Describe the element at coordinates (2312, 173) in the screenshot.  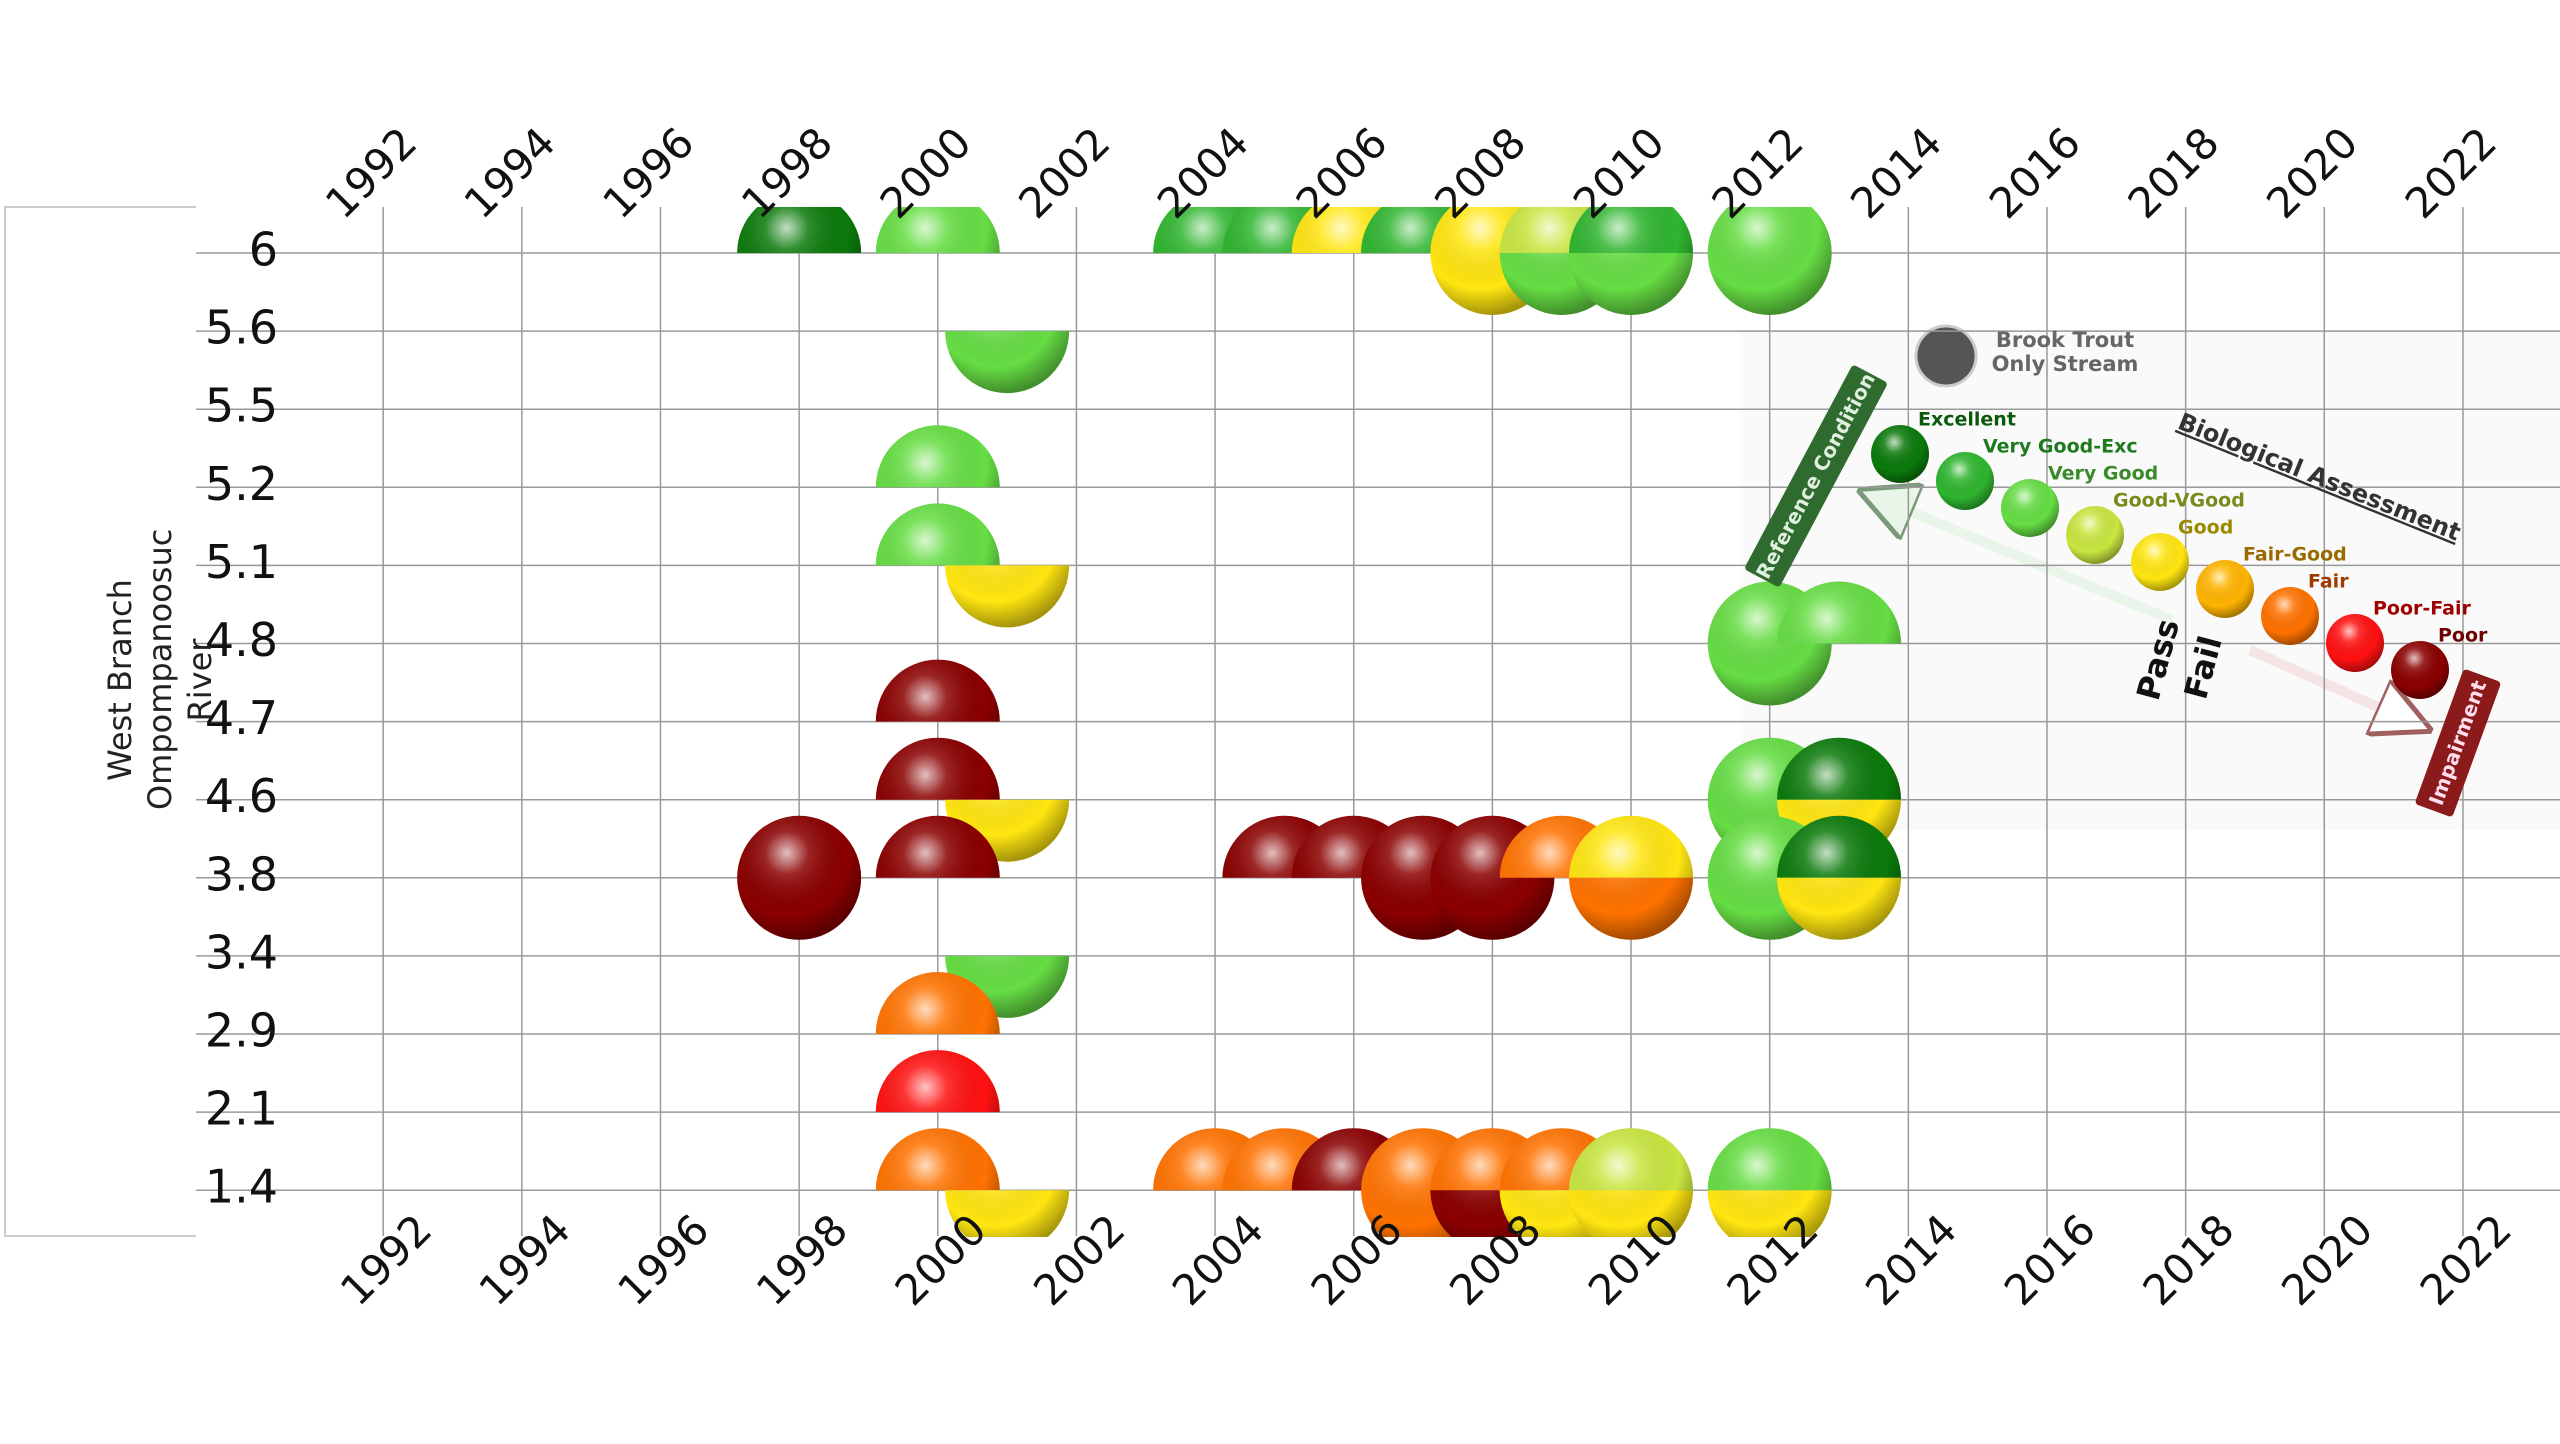
I see `x-tick-label-top: 2020` at that location.